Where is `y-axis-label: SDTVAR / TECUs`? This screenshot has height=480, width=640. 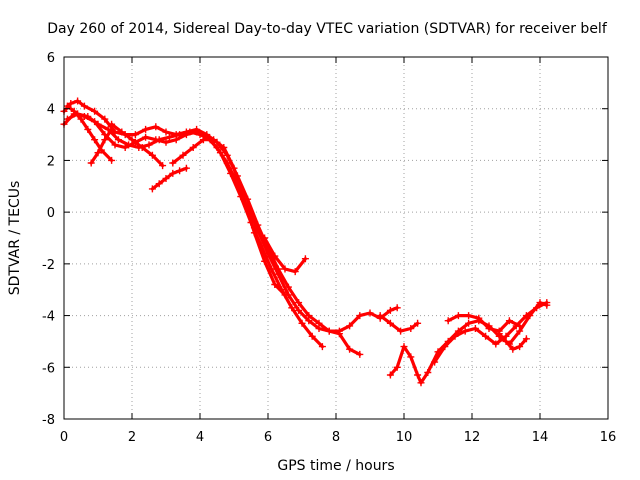 y-axis-label: SDTVAR / TECUs is located at coordinates (15, 238).